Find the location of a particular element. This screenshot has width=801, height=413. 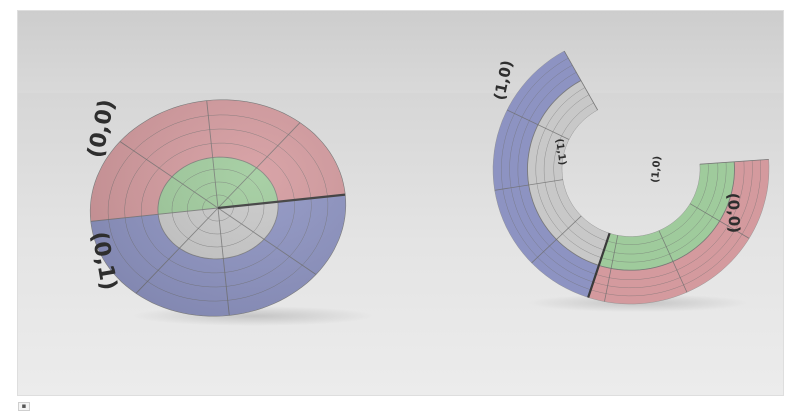

right-annulus-label-outer-red: (0,0) is located at coordinates (733, 213).